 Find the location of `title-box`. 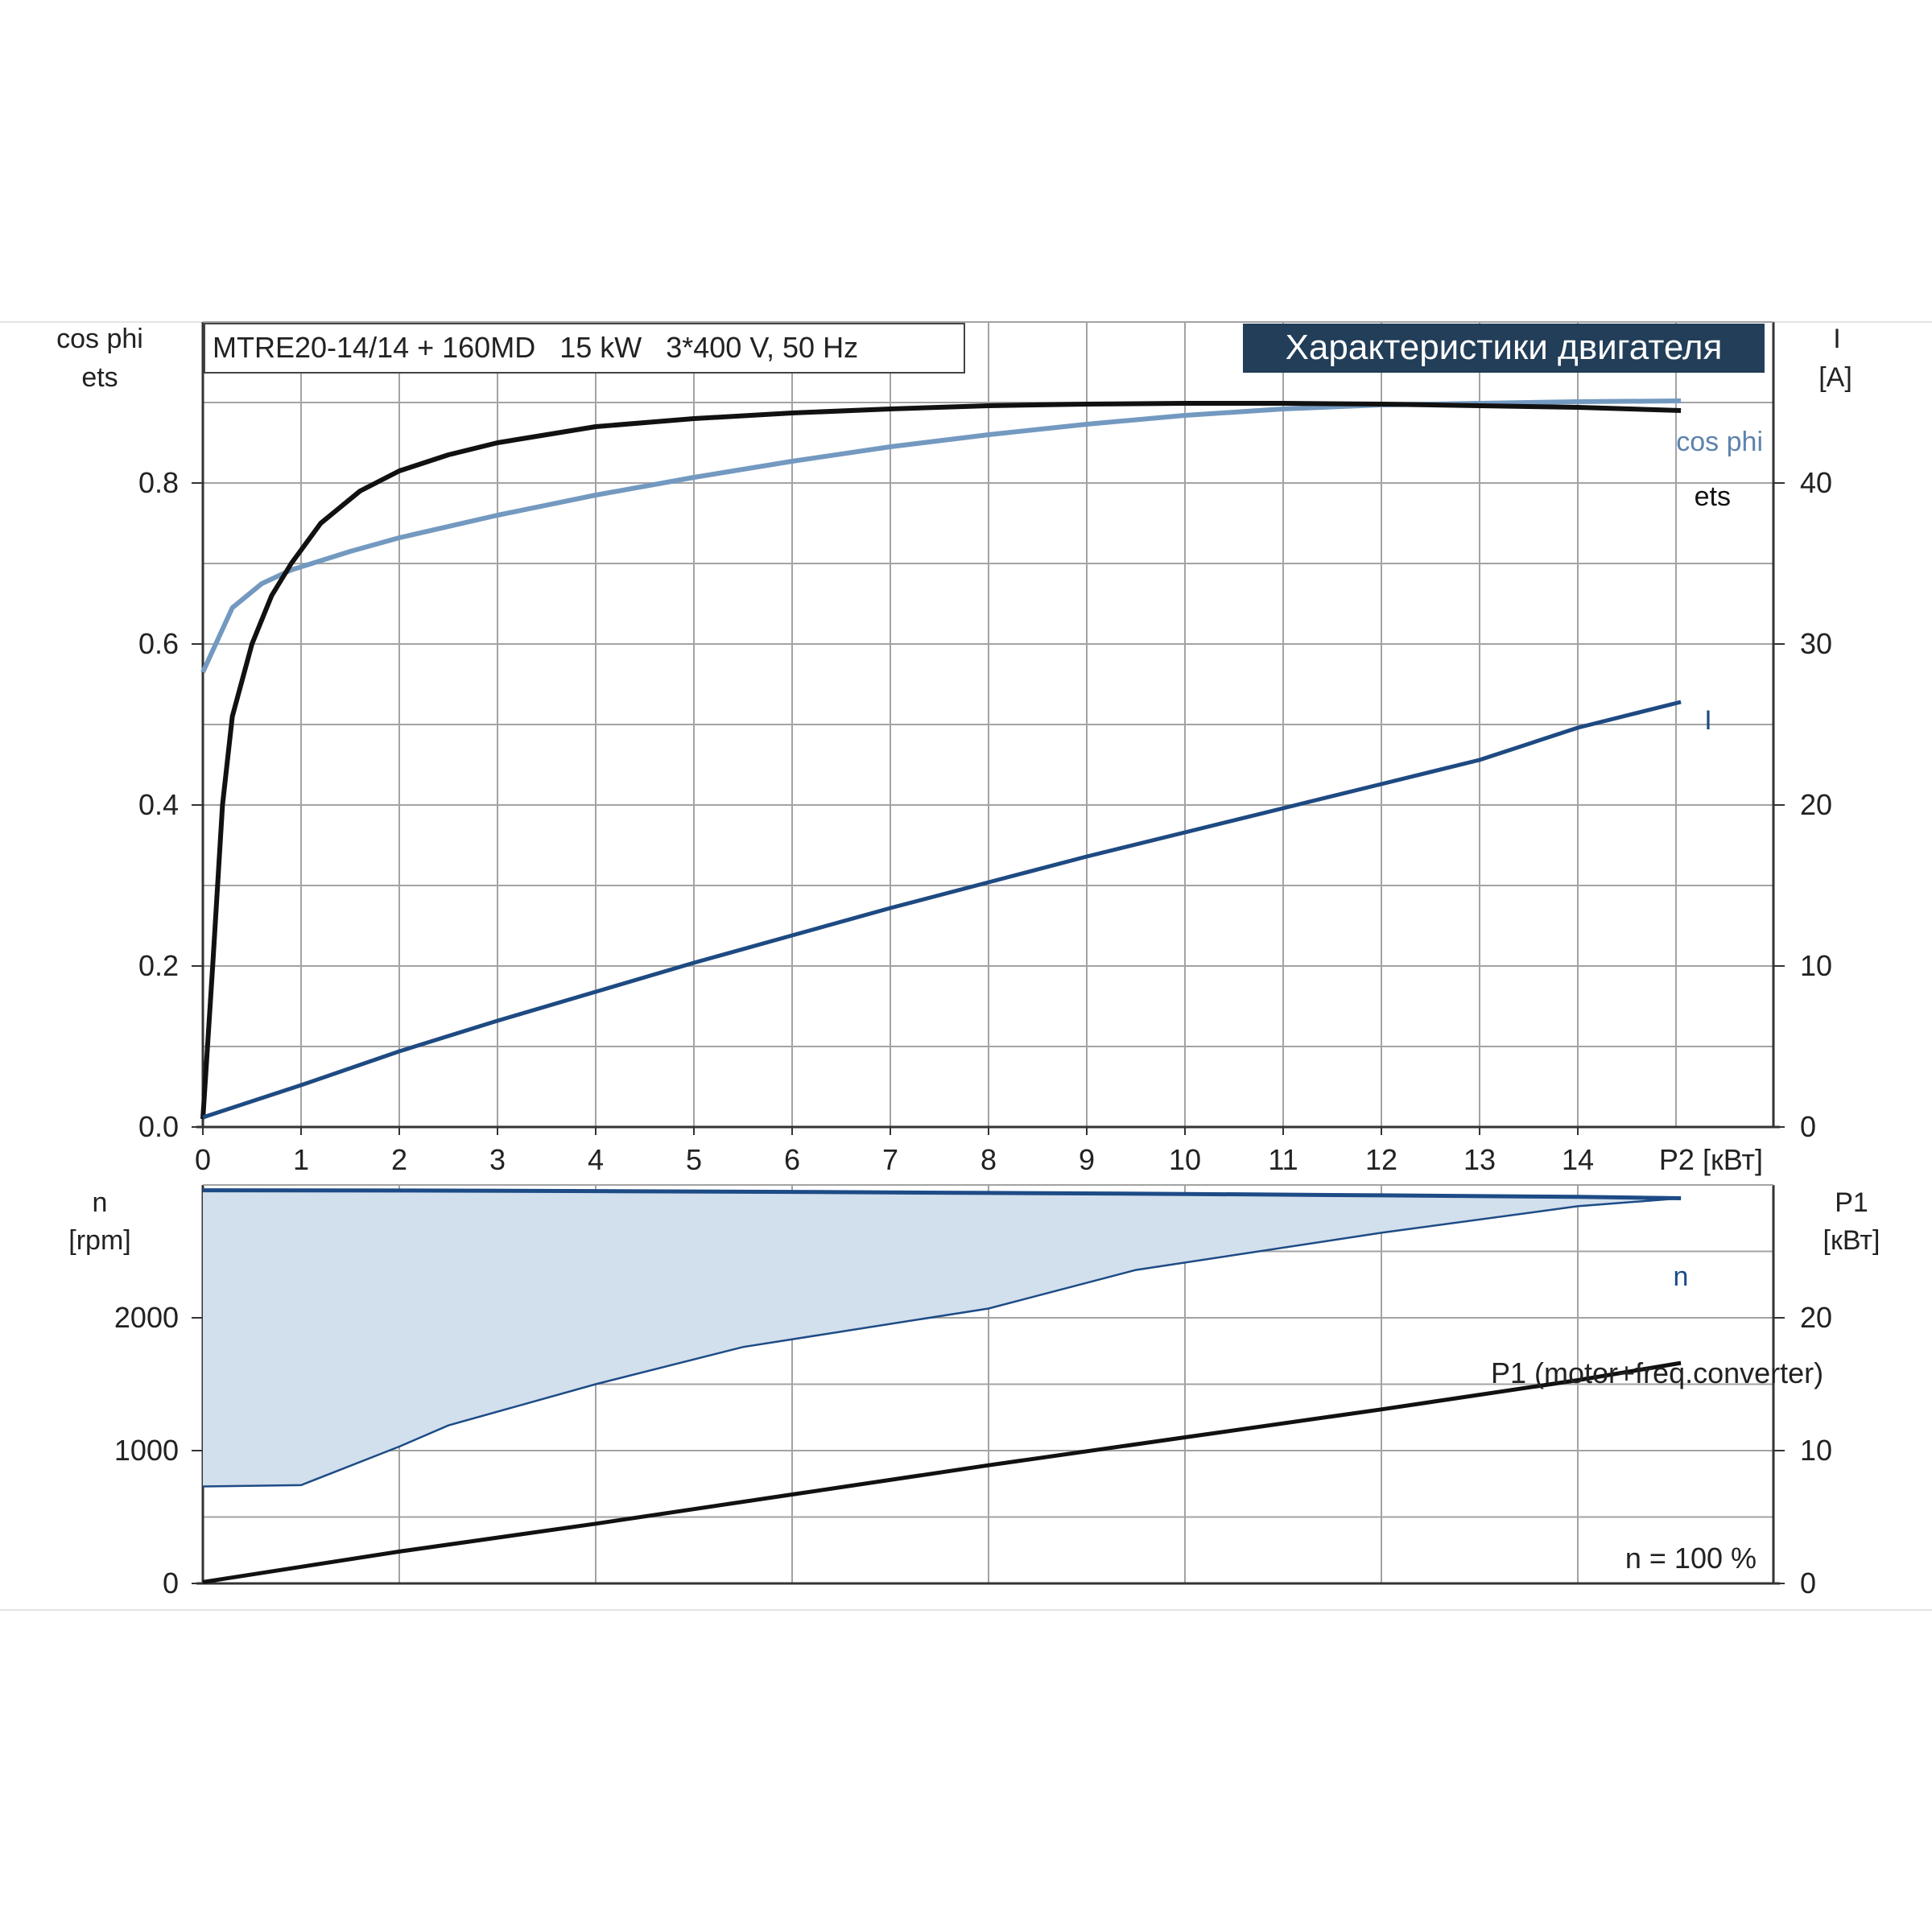

title-box is located at coordinates (1504, 348).